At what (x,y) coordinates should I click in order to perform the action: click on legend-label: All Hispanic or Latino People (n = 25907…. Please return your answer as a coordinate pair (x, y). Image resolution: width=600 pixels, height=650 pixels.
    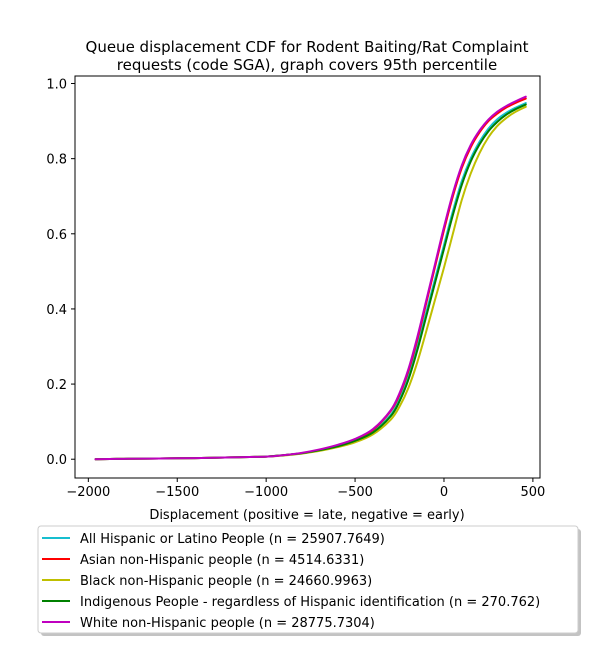
    Looking at the image, I should click on (232, 539).